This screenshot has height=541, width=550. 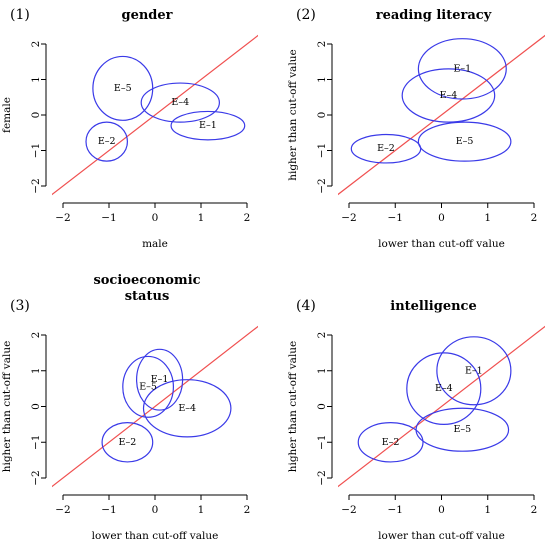 I want to click on y-axis-label: female, so click(x=7, y=115).